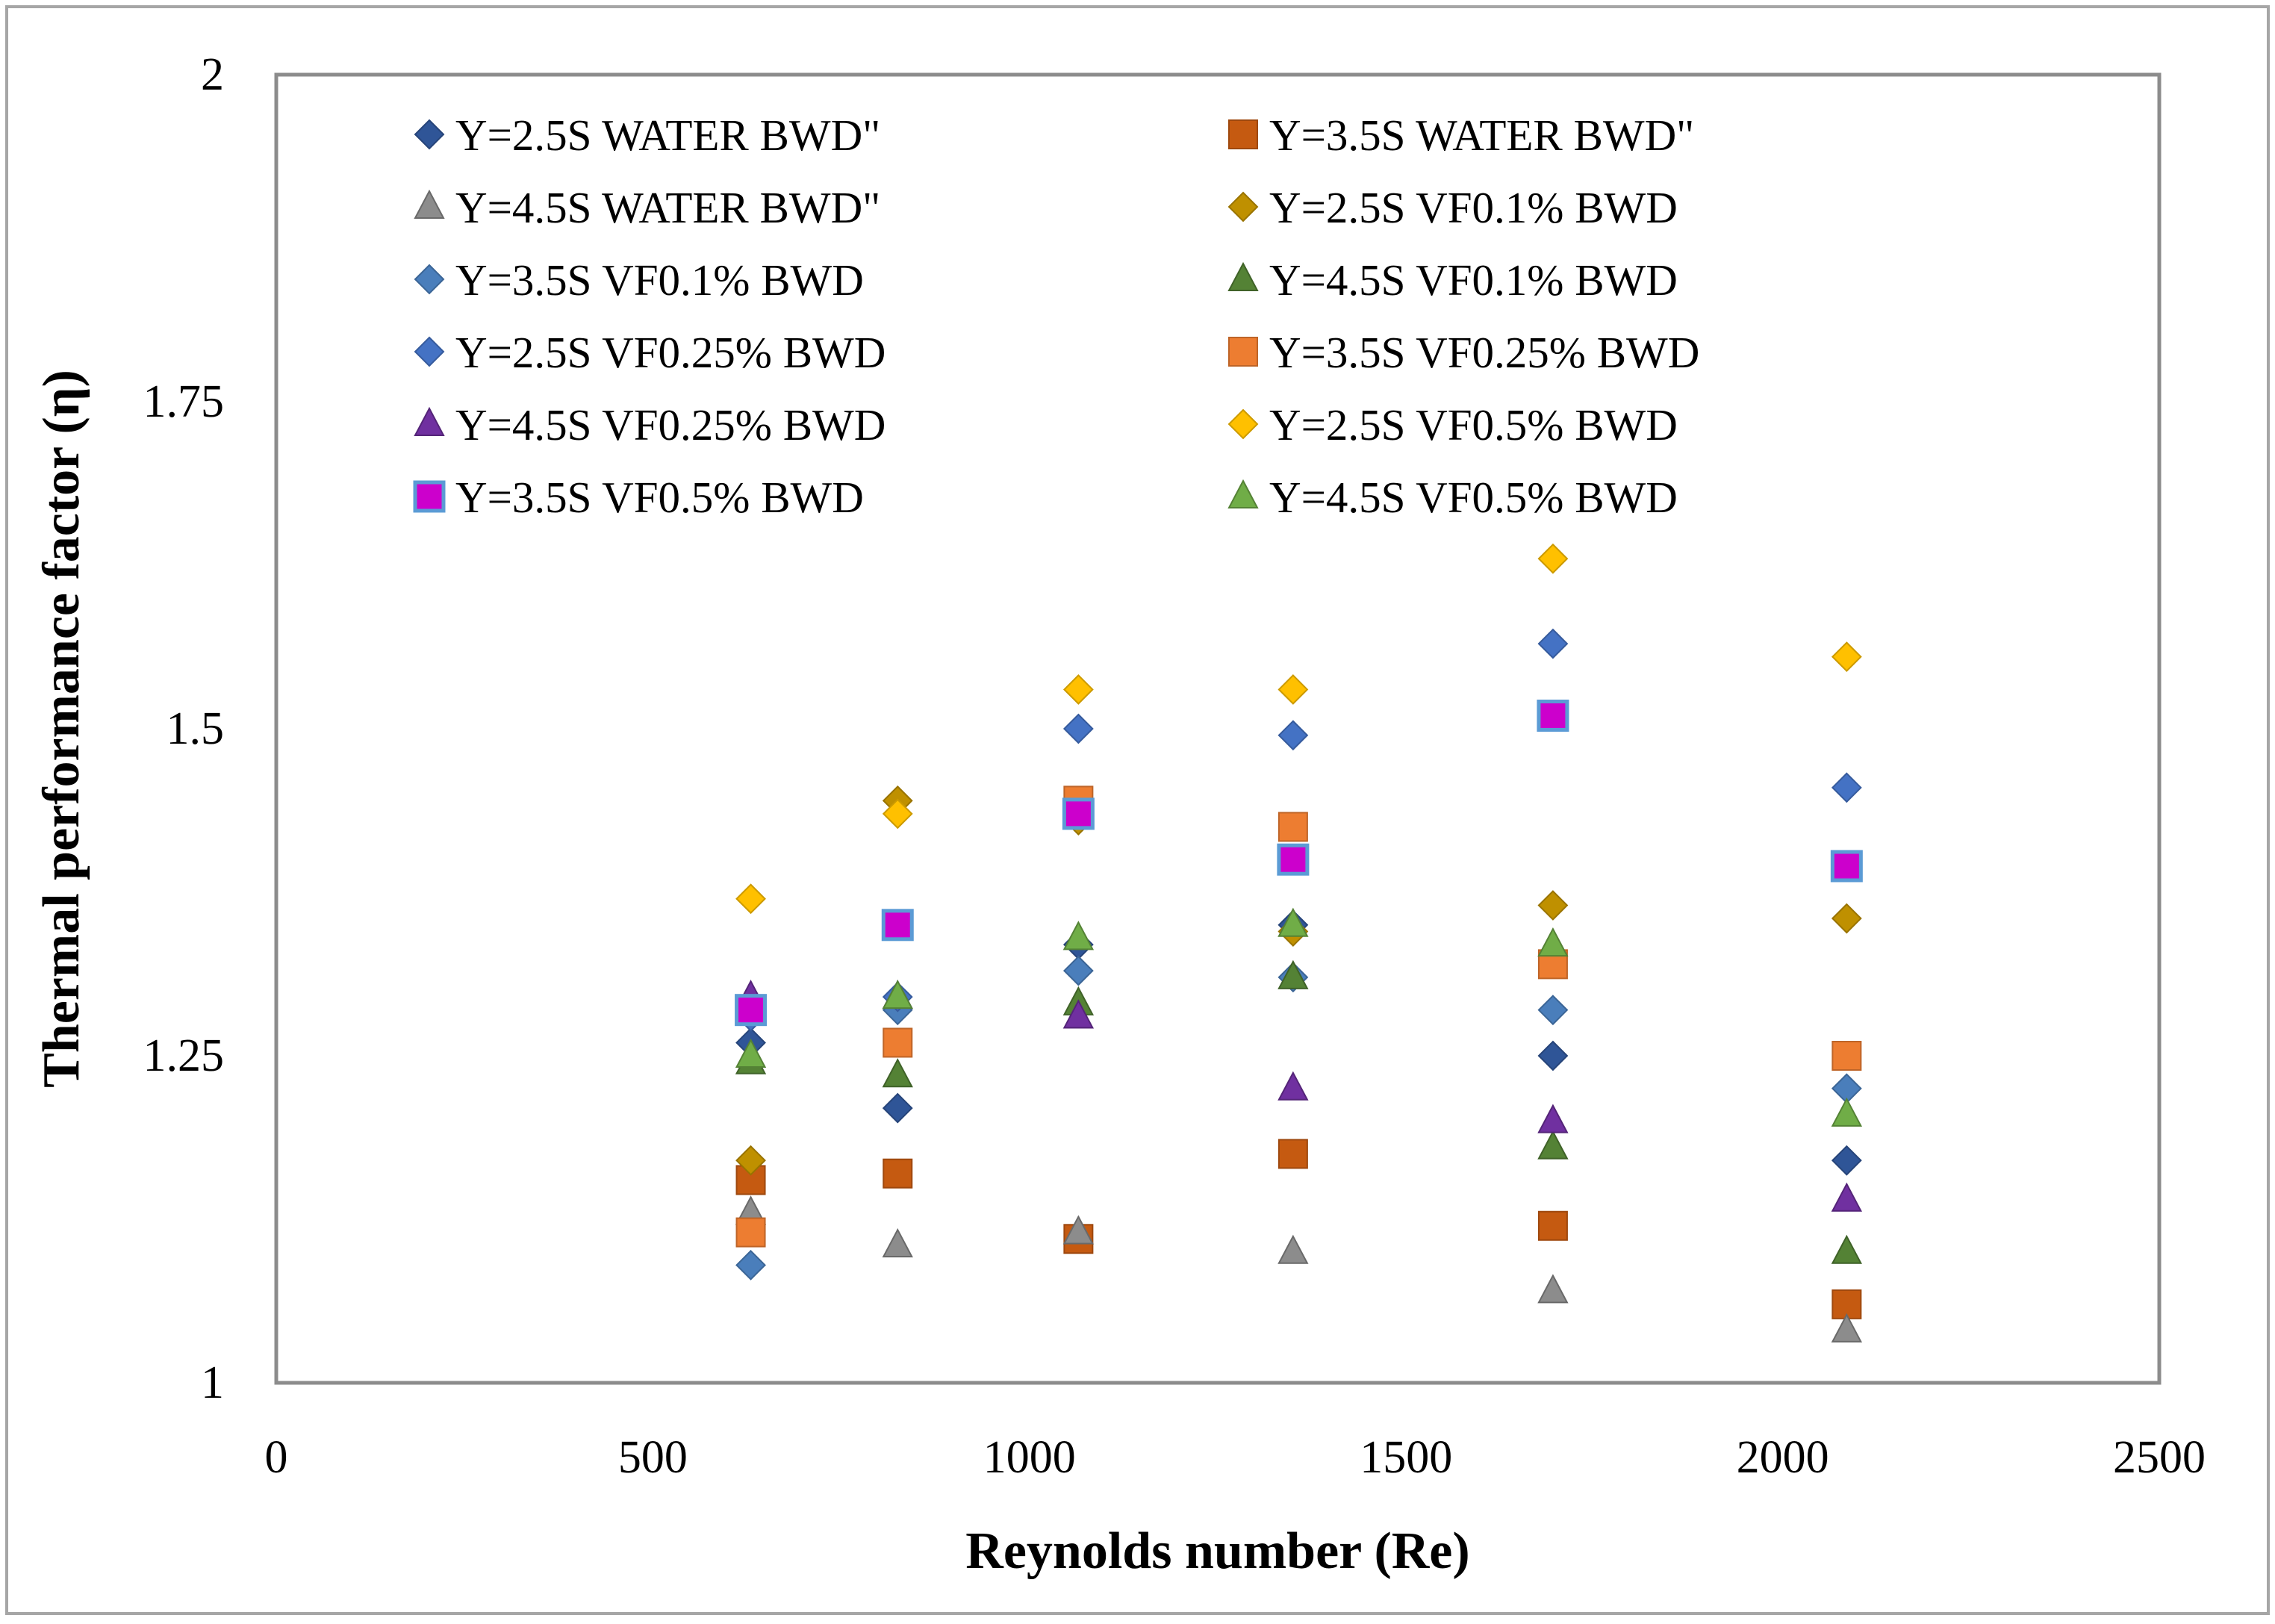 The width and height of the screenshot is (2275, 1624). Describe the element at coordinates (653, 1457) in the screenshot. I see `x-tick-label: 500` at that location.